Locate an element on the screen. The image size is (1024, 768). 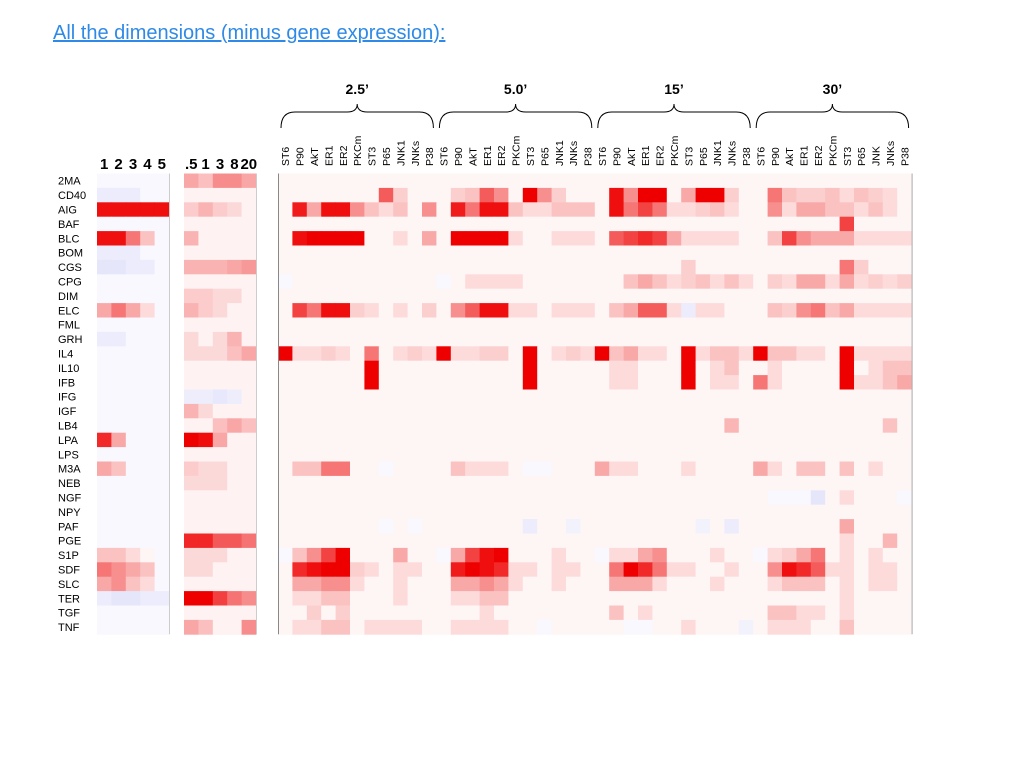
row-label: TGF is located at coordinates (69, 614).